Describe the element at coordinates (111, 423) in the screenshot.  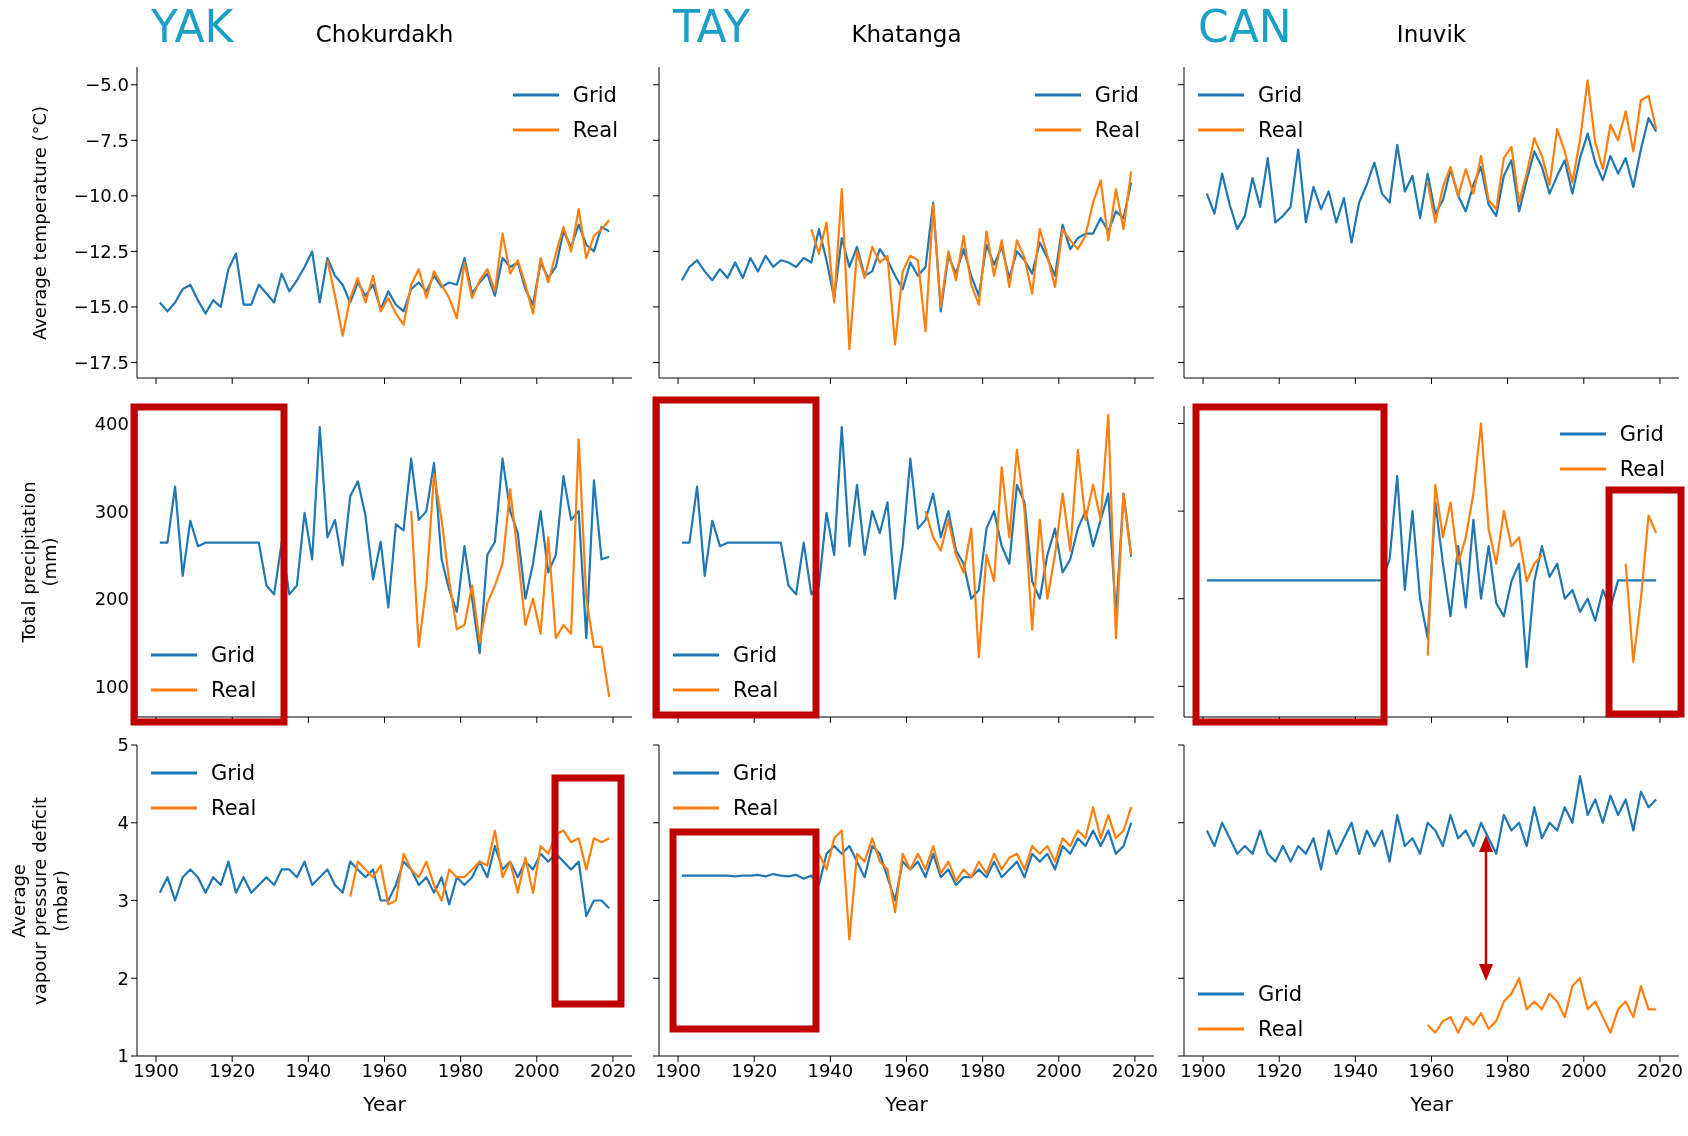
I see `y-tick-label: 400` at that location.